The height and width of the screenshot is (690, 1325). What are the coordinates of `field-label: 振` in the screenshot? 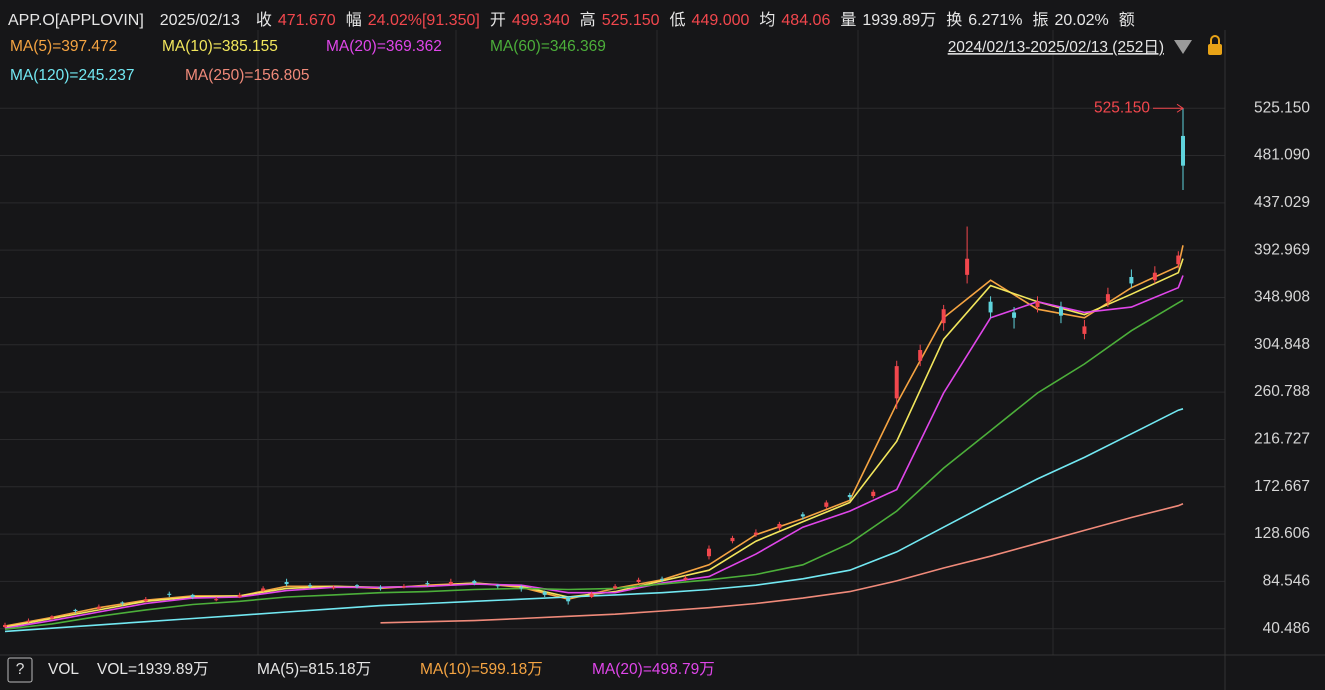 It's located at (1040, 20).